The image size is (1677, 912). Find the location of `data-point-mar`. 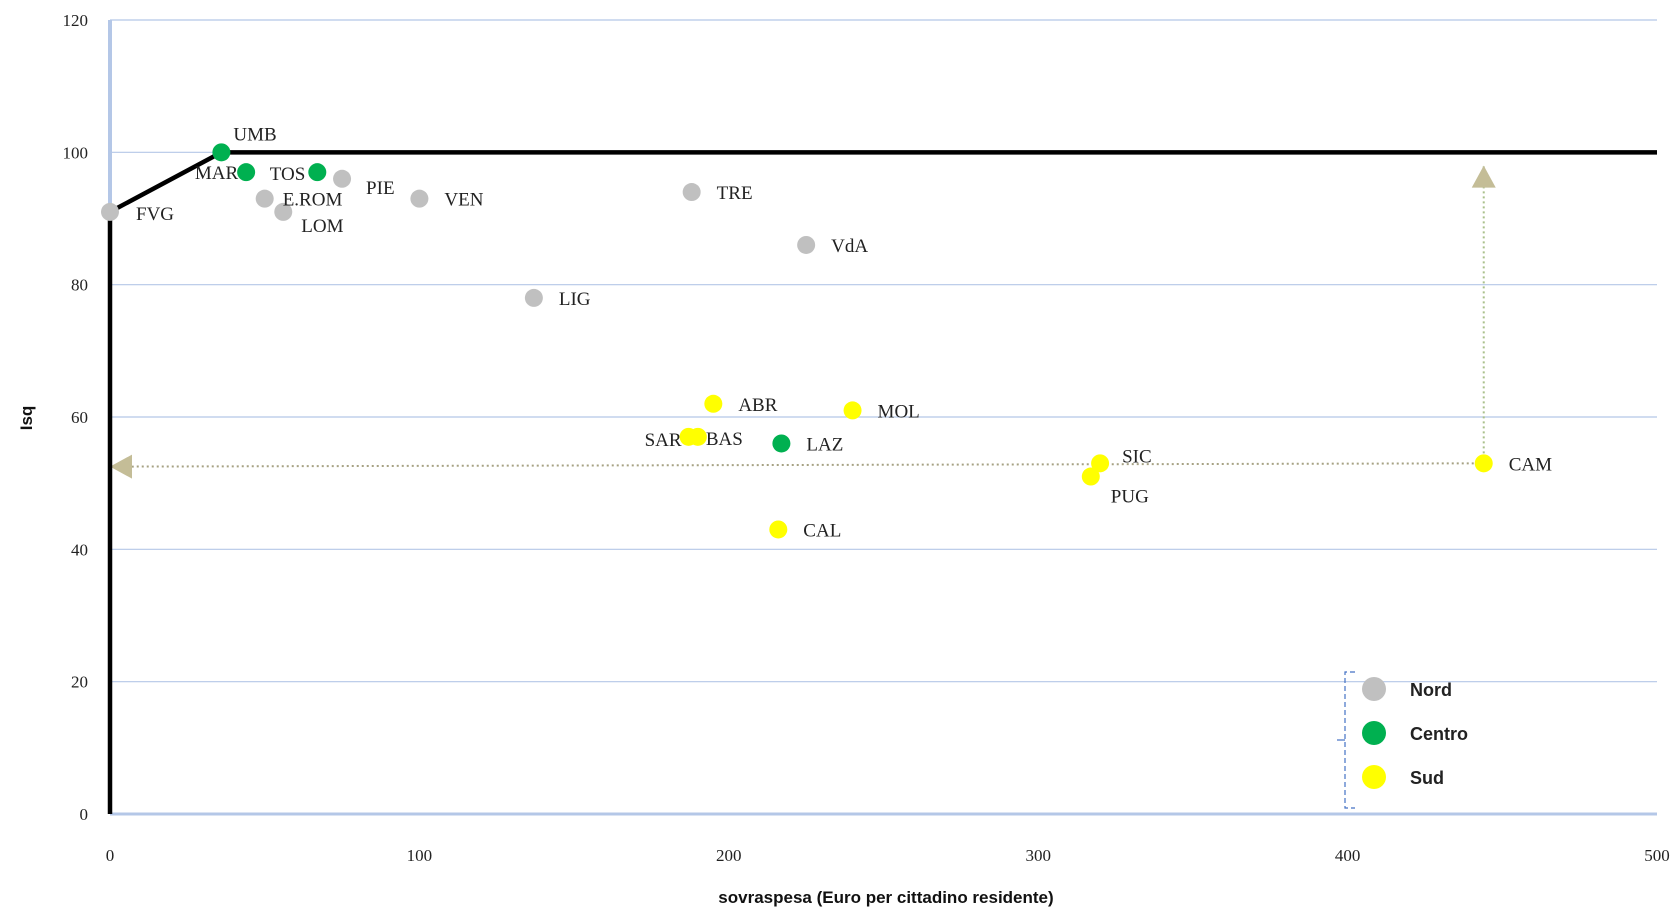

data-point-mar is located at coordinates (246, 172).